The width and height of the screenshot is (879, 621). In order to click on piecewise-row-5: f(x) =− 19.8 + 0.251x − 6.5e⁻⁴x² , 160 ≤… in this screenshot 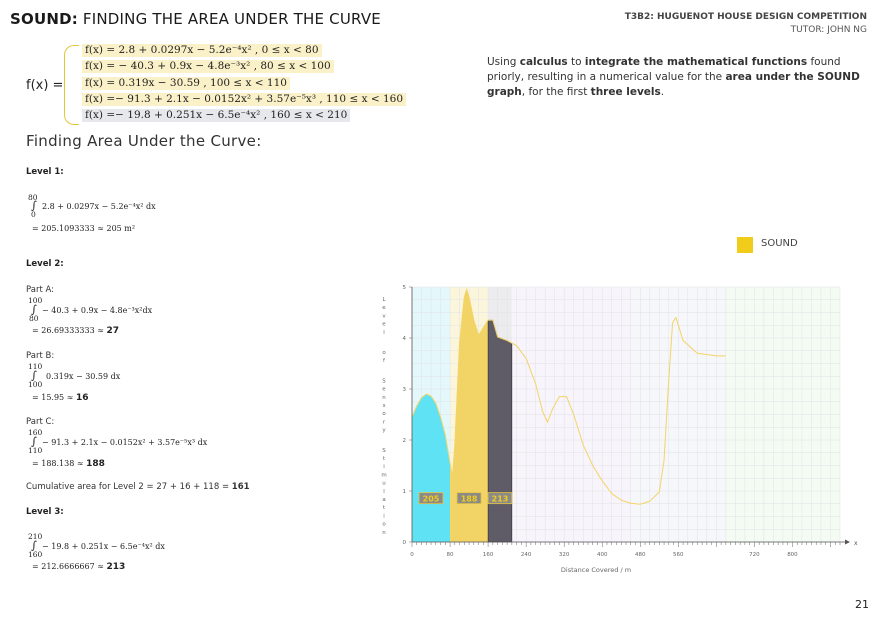, I will do `click(216, 115)`.